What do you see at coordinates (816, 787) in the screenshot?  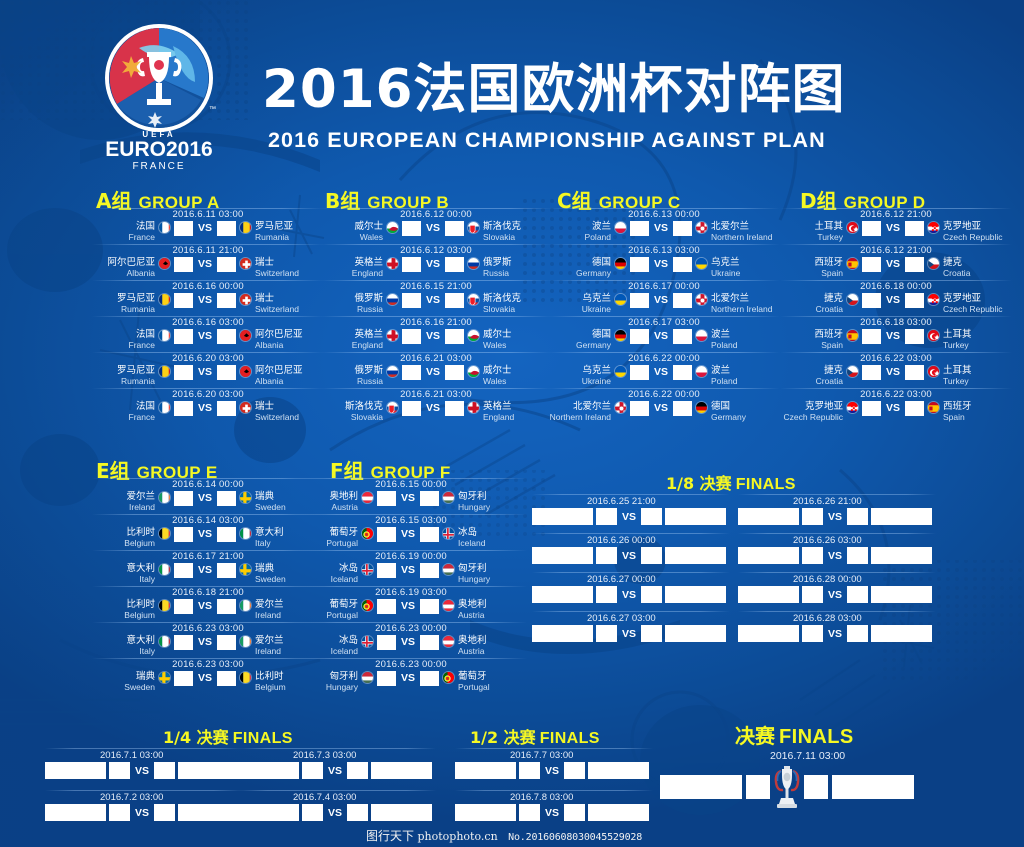 I see `final-away-score-box` at bounding box center [816, 787].